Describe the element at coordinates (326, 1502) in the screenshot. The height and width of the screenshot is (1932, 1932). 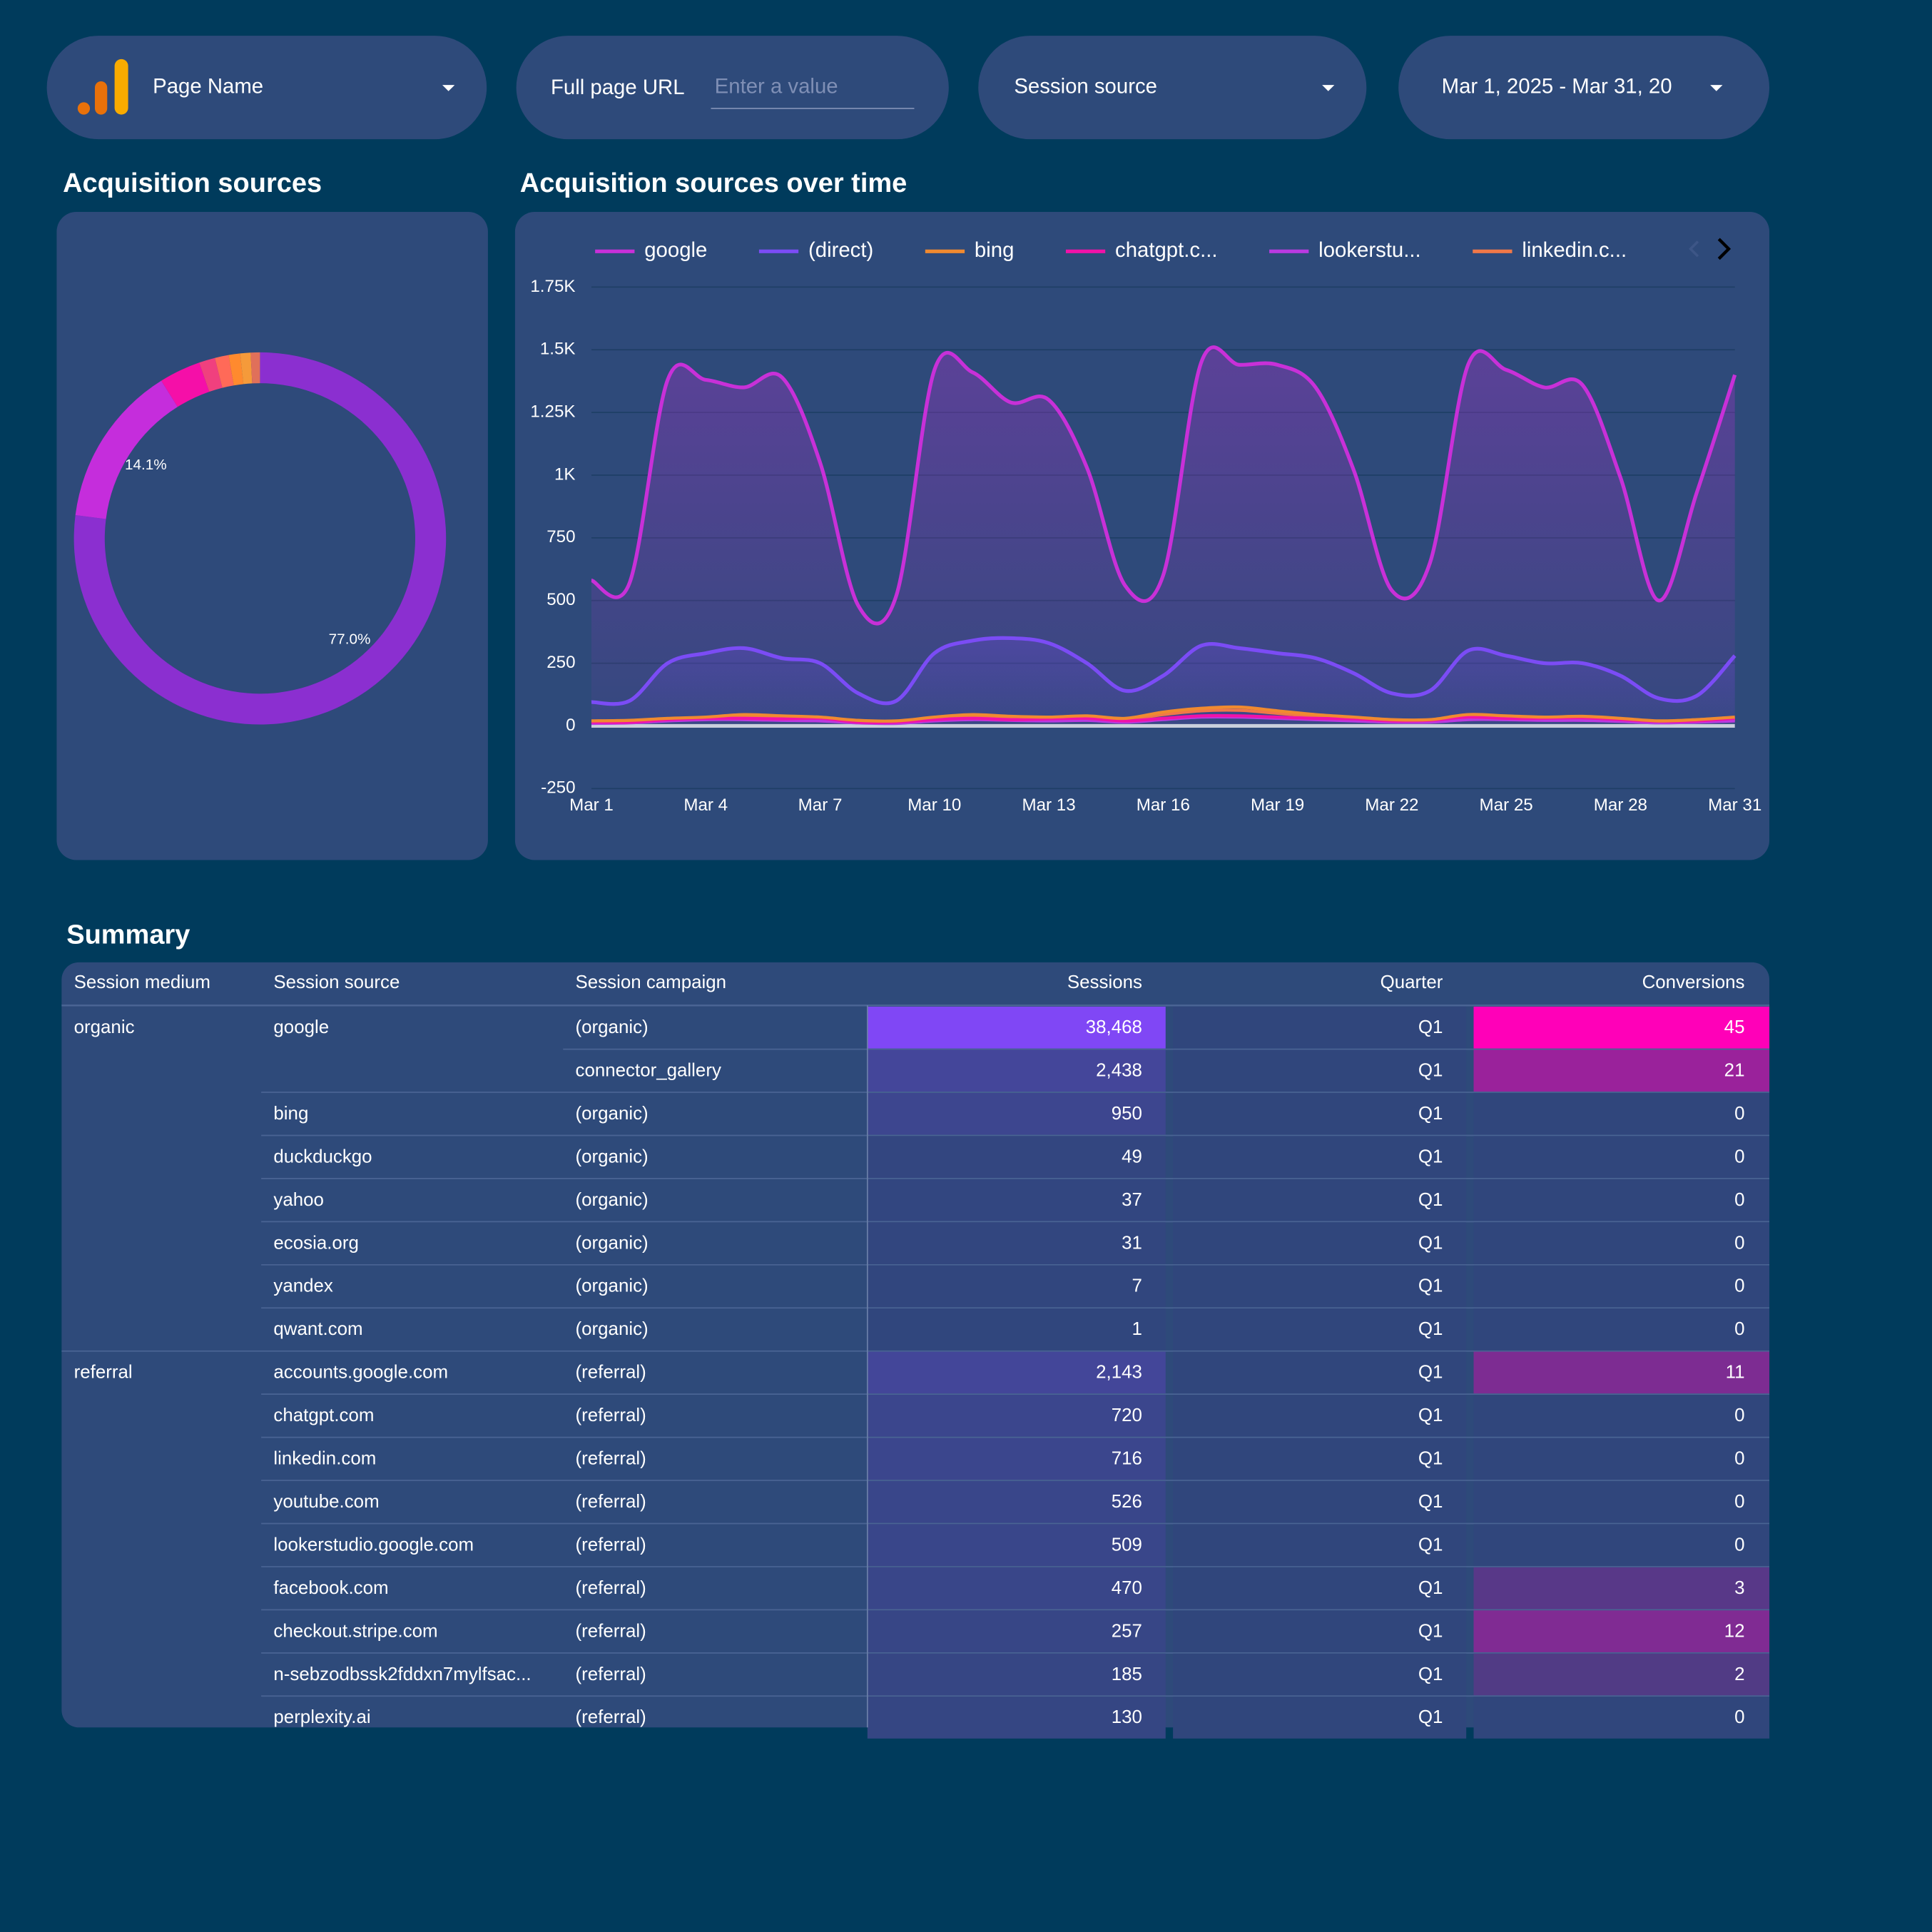
I see `table-cell: youtube.com` at that location.